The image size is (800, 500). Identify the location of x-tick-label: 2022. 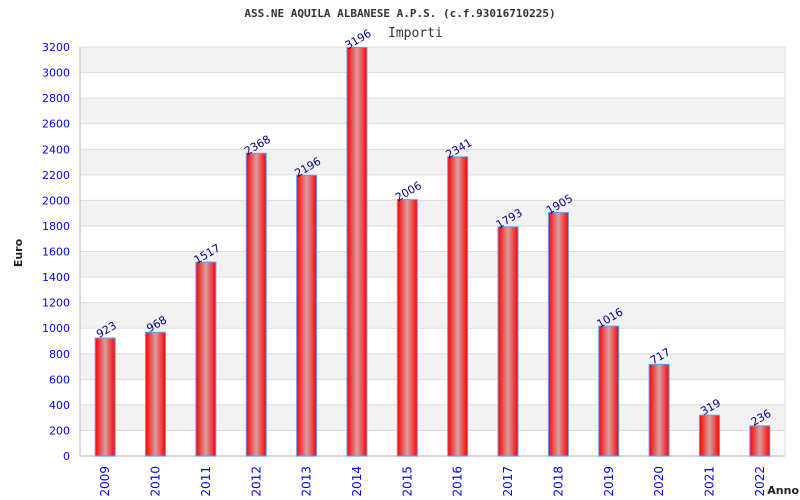
(760, 481).